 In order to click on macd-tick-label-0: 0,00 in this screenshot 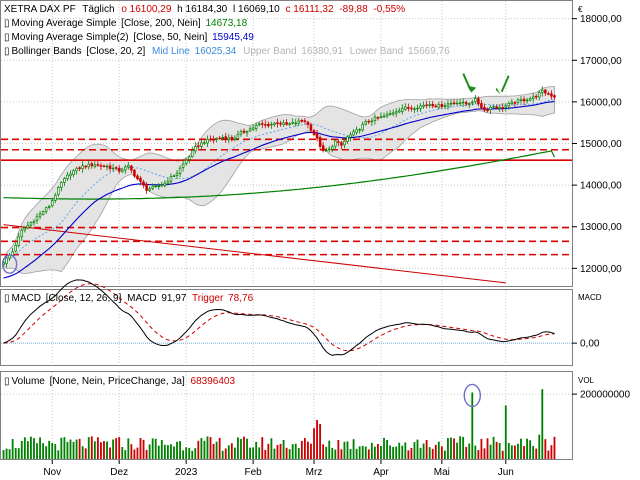, I will do `click(590, 344)`.